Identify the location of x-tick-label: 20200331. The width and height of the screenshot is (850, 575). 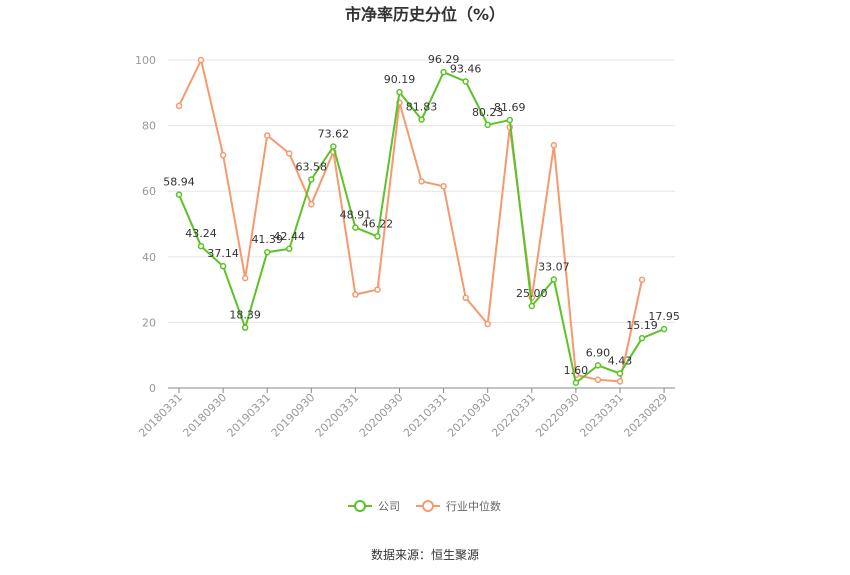
(337, 415).